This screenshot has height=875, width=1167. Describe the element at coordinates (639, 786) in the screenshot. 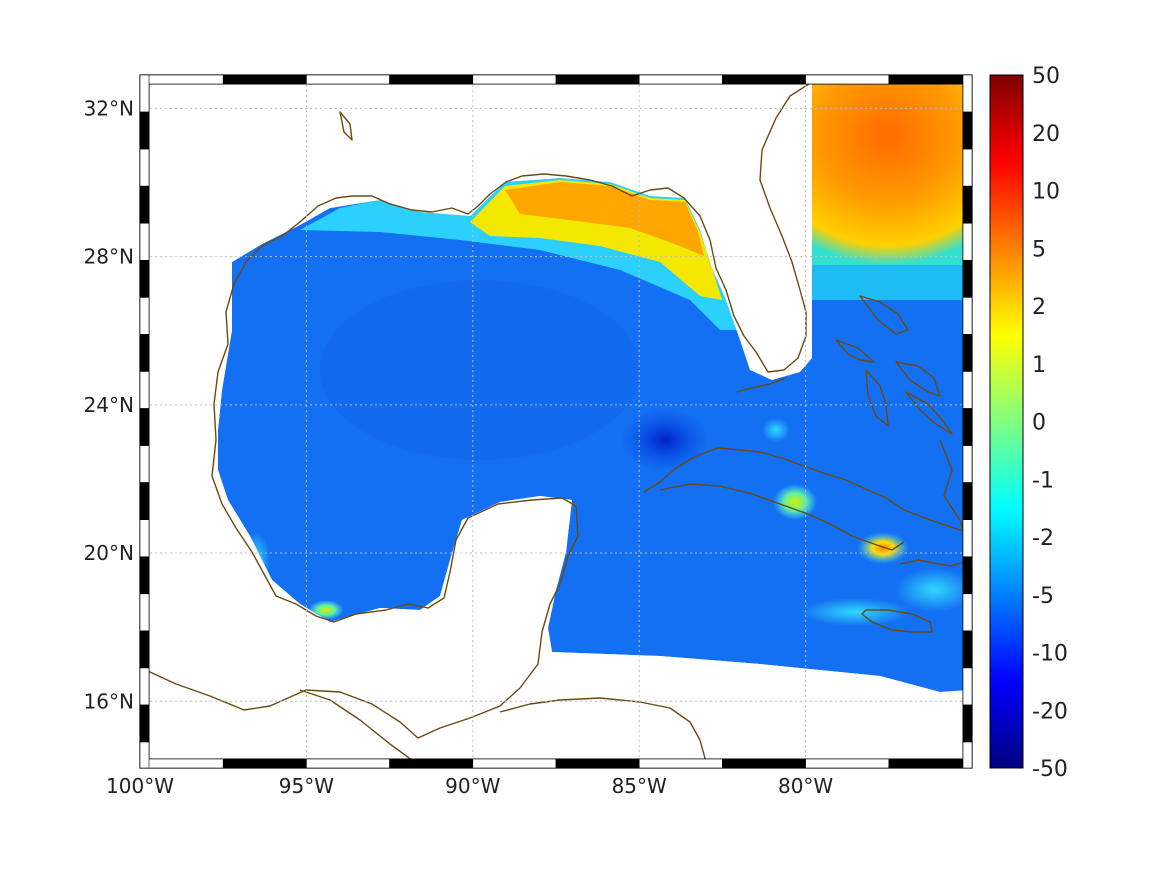

I see `x-tick-label: 85°W` at that location.